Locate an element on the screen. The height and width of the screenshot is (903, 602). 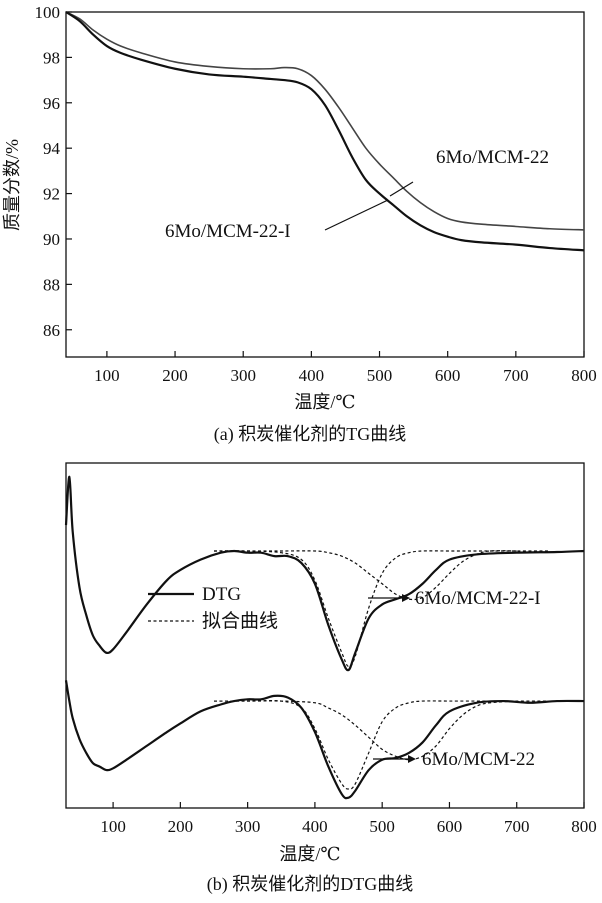
dtg-x-ticks: 100 200 300 400 500 600 700 800 is located at coordinates (348, 819).